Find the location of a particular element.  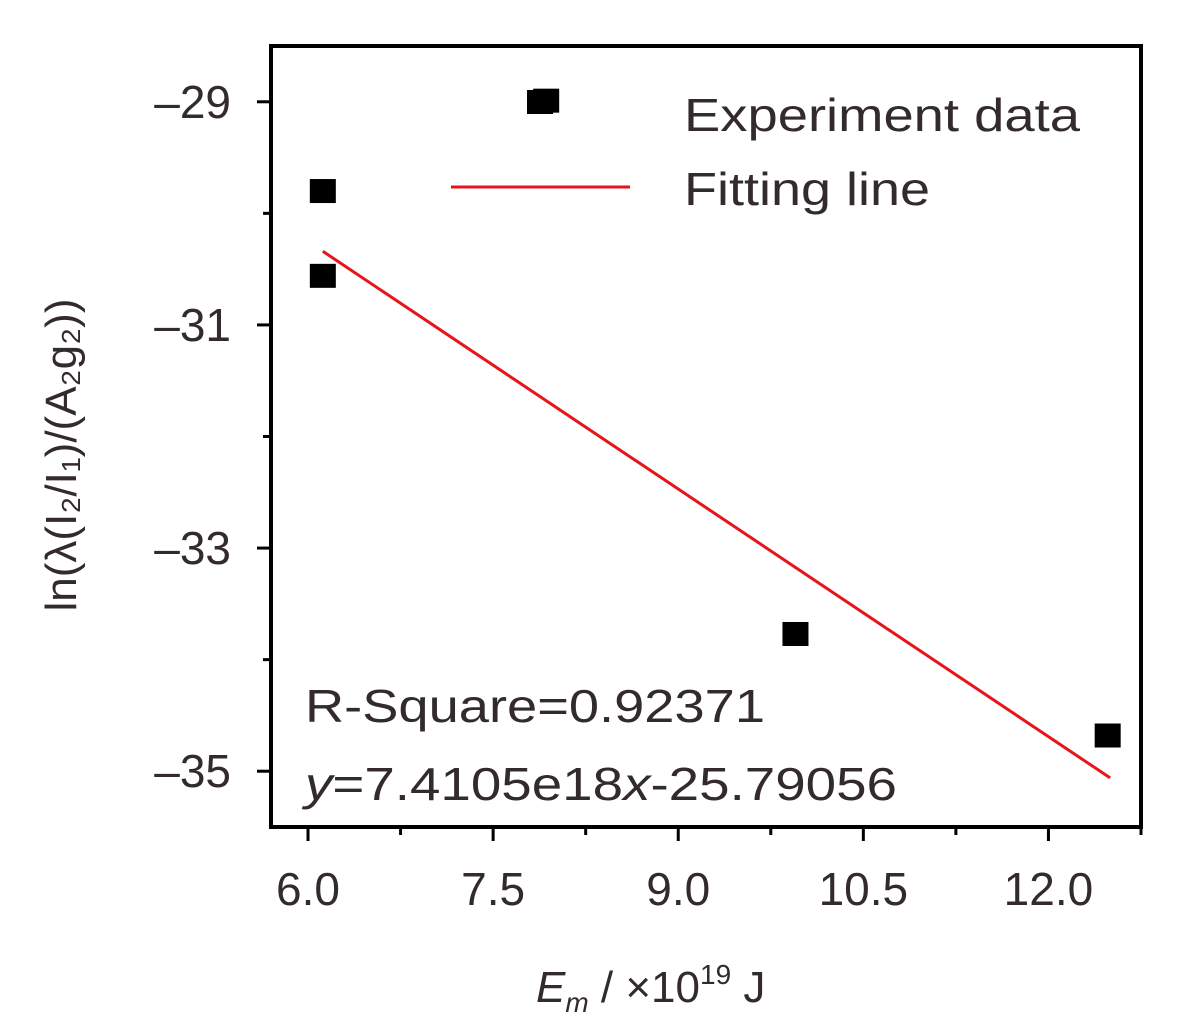

x-tick-label: 12.0 is located at coordinates (1049, 889).